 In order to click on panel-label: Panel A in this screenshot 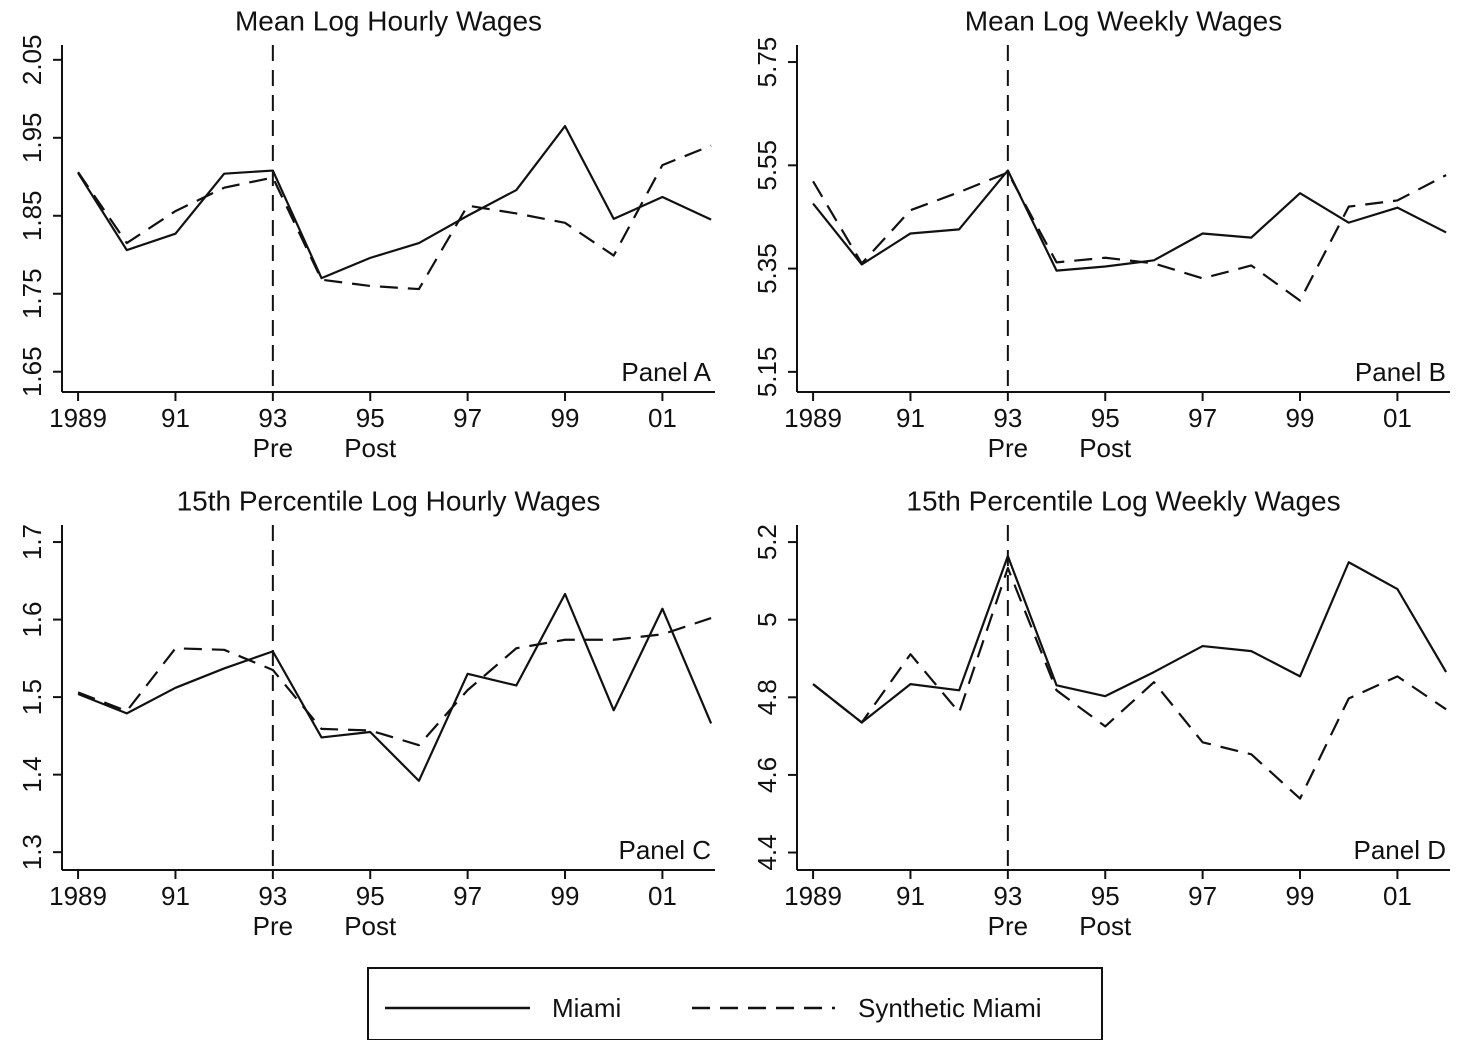, I will do `click(666, 372)`.